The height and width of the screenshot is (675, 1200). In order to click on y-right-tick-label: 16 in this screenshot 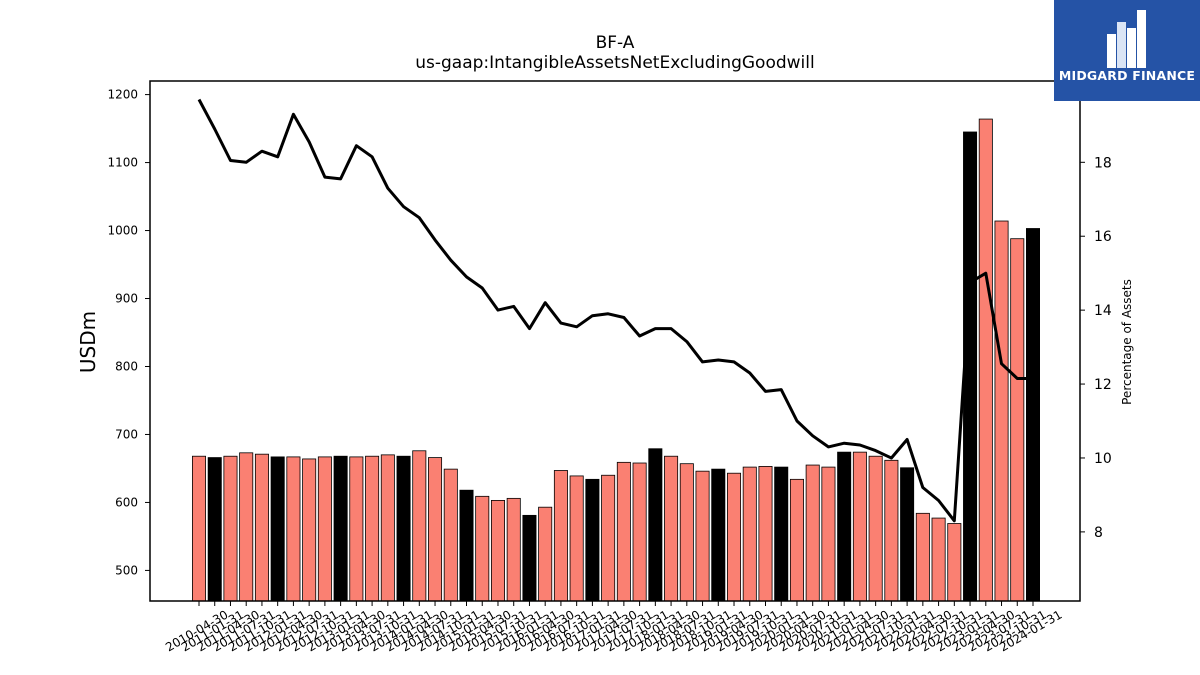, I will do `click(1103, 237)`.